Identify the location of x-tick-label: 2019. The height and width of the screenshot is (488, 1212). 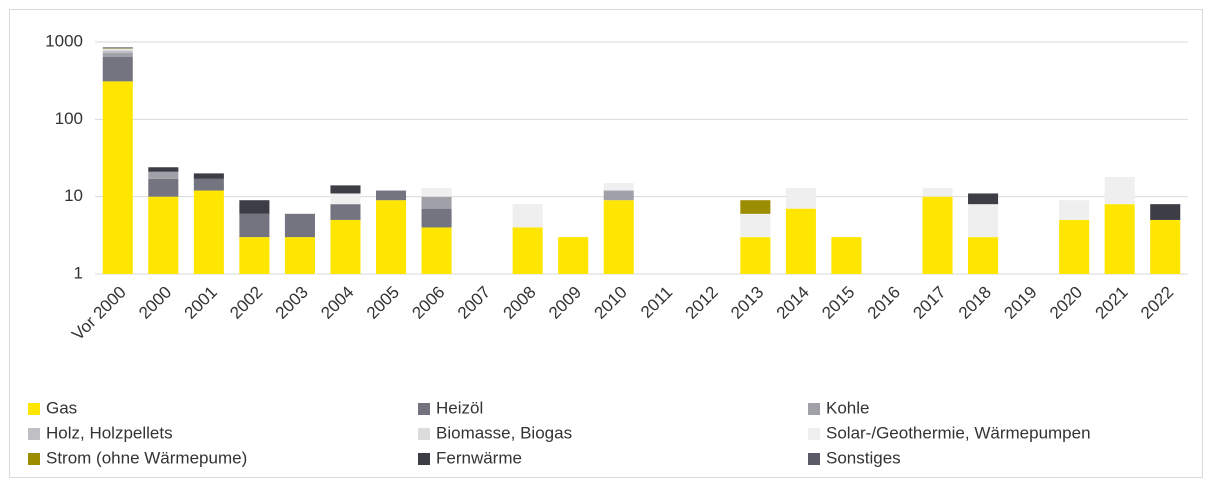
(1020, 303).